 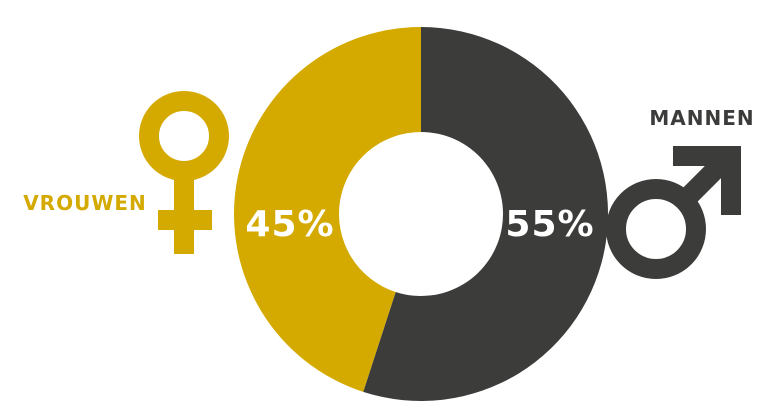 I want to click on category-label-mannen: MANNEN, so click(x=701, y=118).